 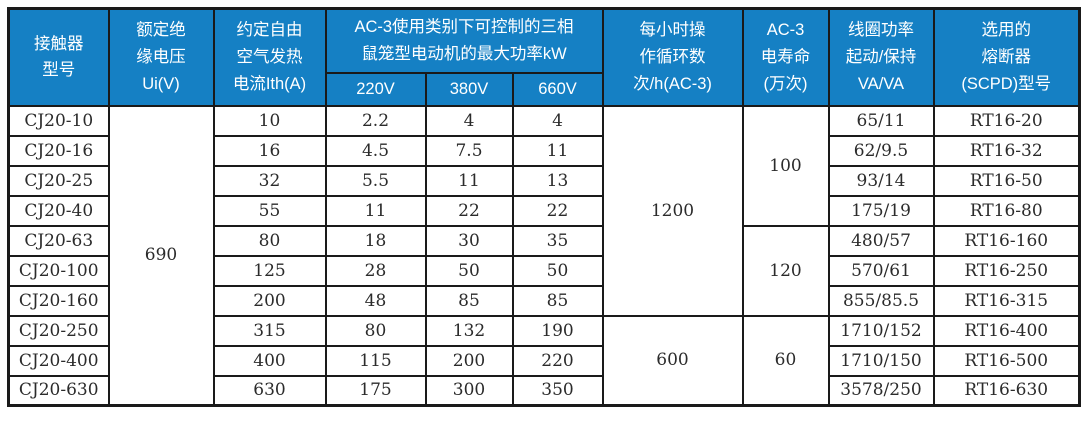 What do you see at coordinates (672, 210) in the screenshot?
I see `merged-cycles-cell: 1200` at bounding box center [672, 210].